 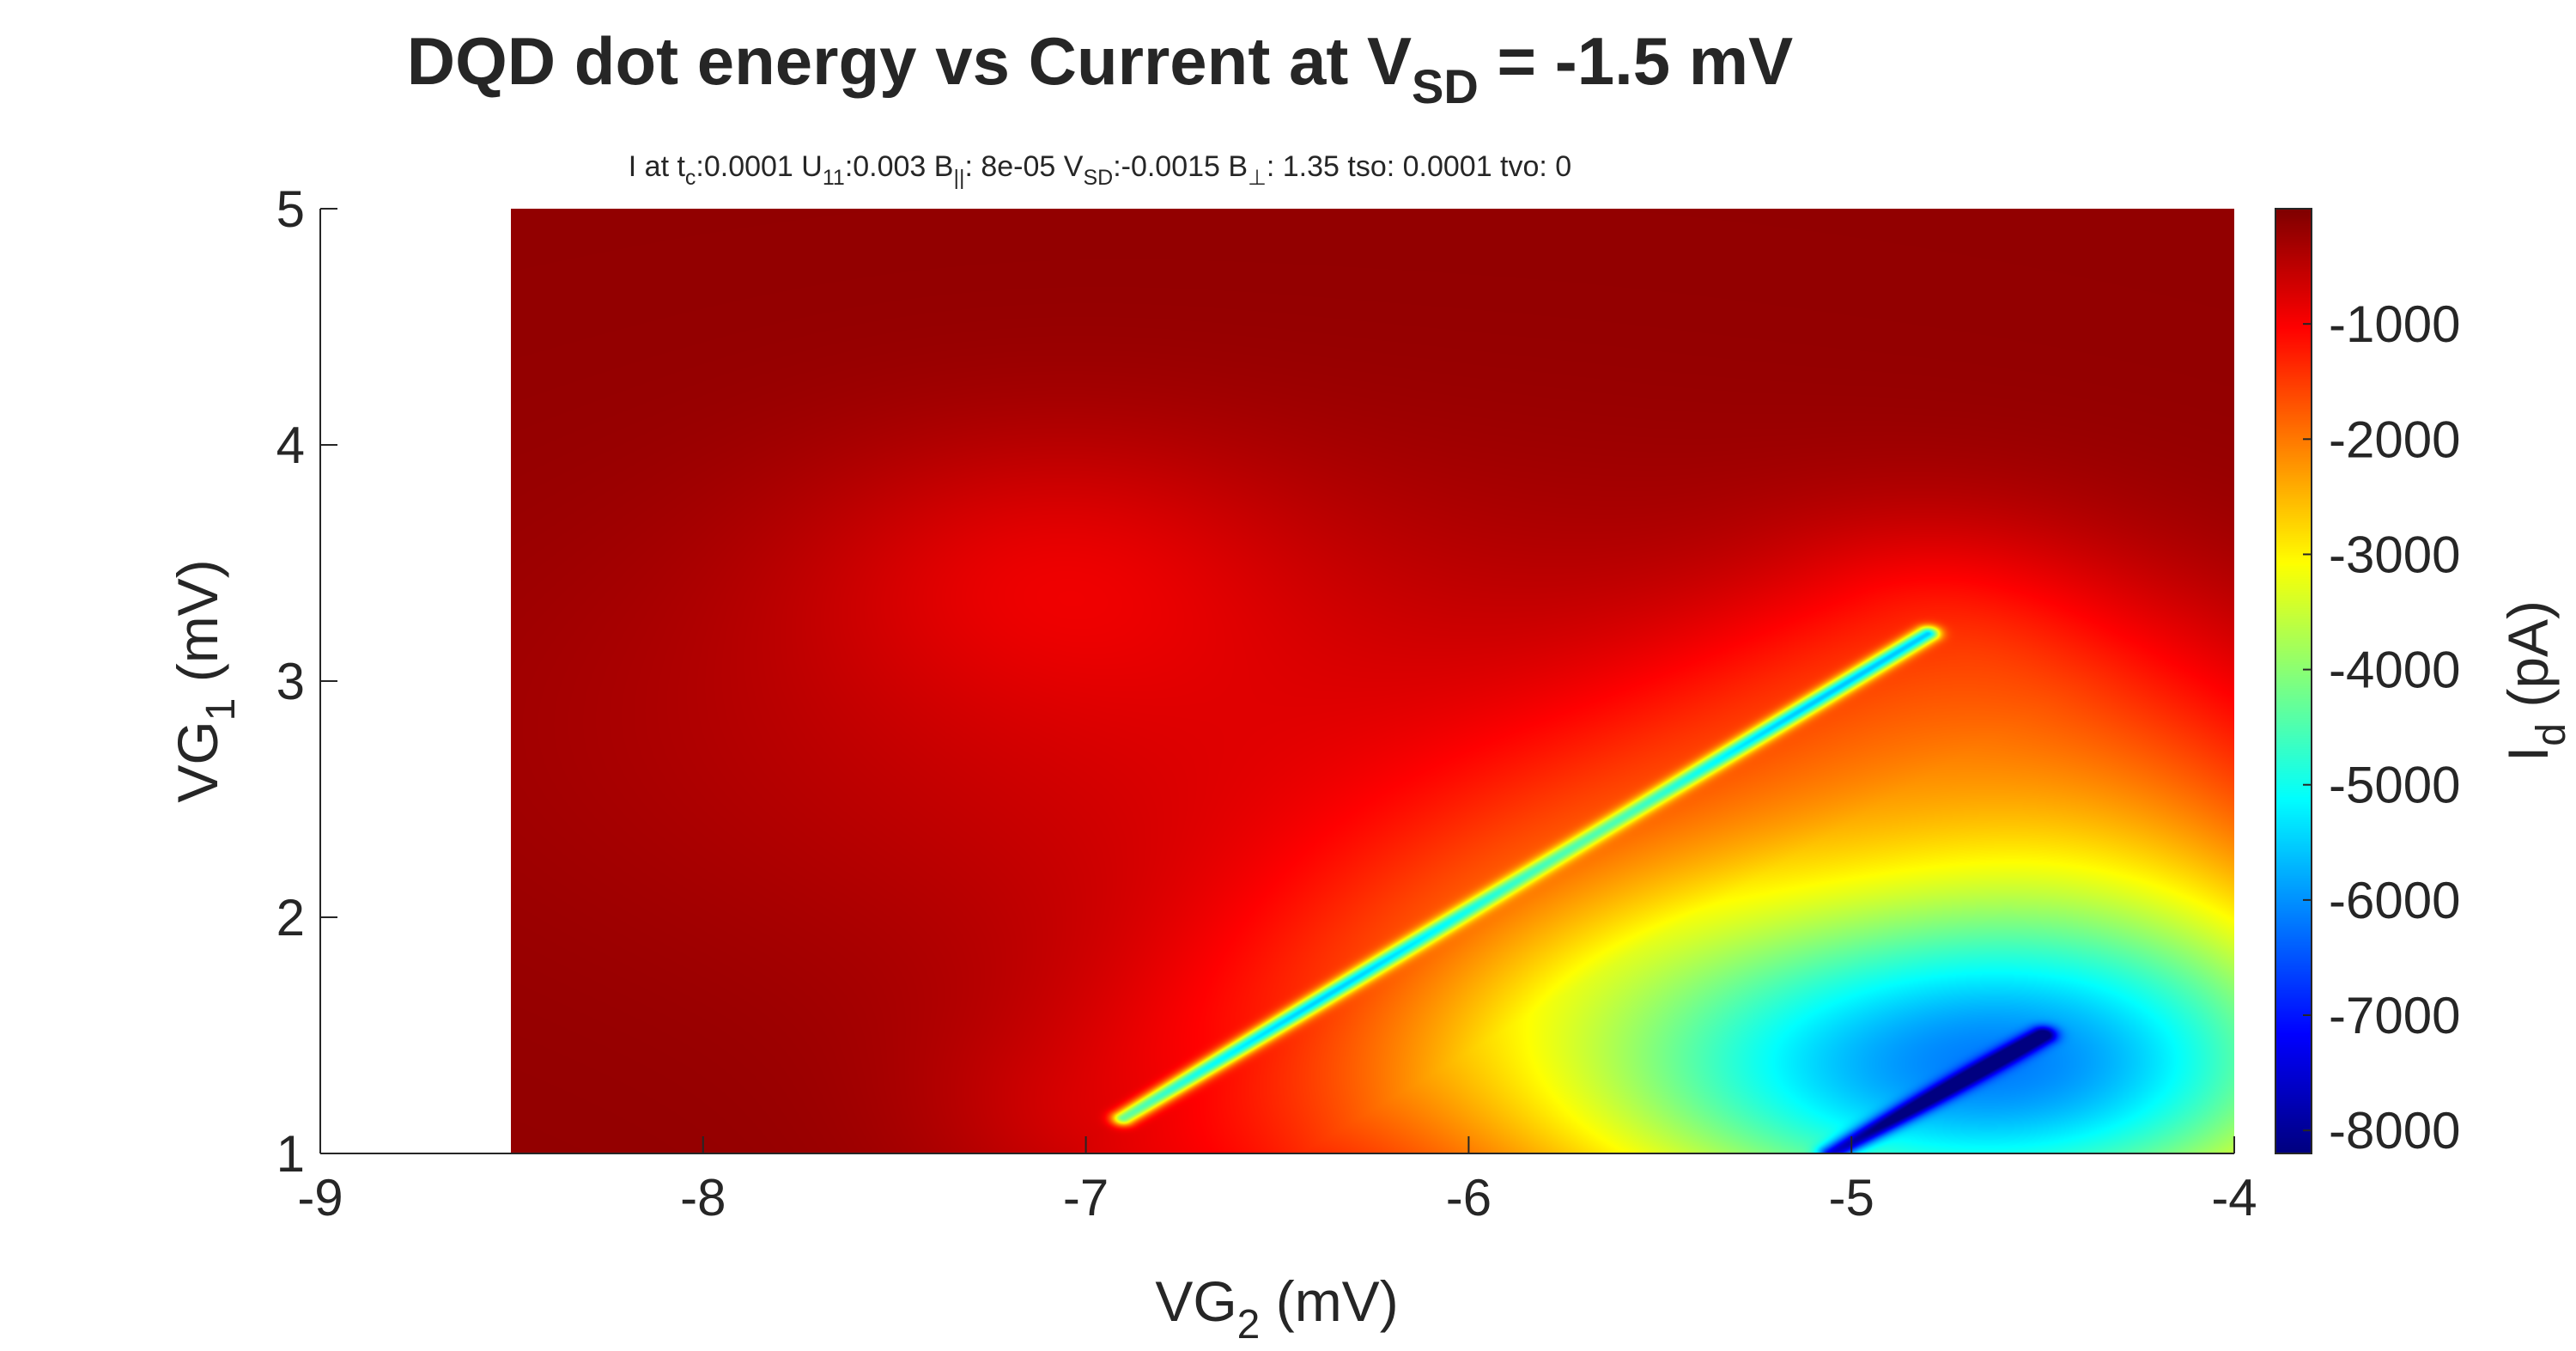 I want to click on x-tick-label: -4, so click(x=2234, y=1197).